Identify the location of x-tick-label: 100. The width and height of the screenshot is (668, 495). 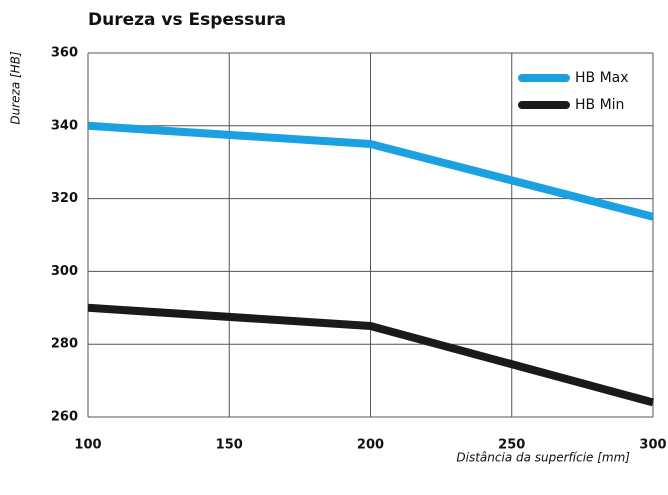
(87, 445).